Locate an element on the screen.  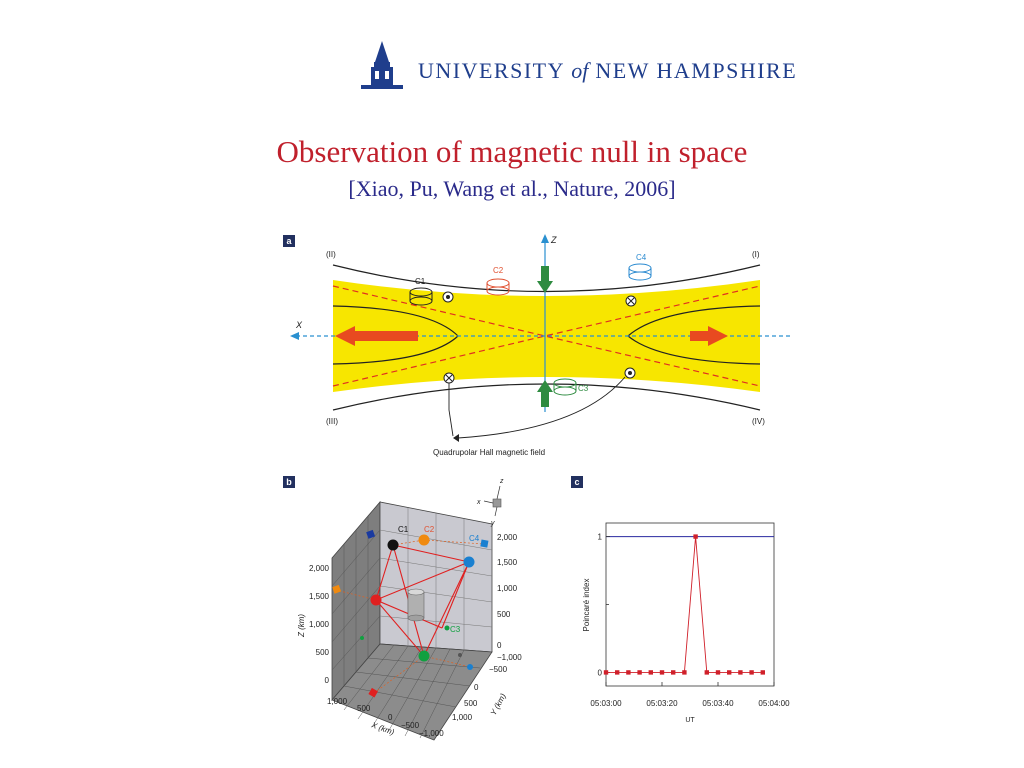
inflow-arrow-bottom is located at coordinates (545, 393).